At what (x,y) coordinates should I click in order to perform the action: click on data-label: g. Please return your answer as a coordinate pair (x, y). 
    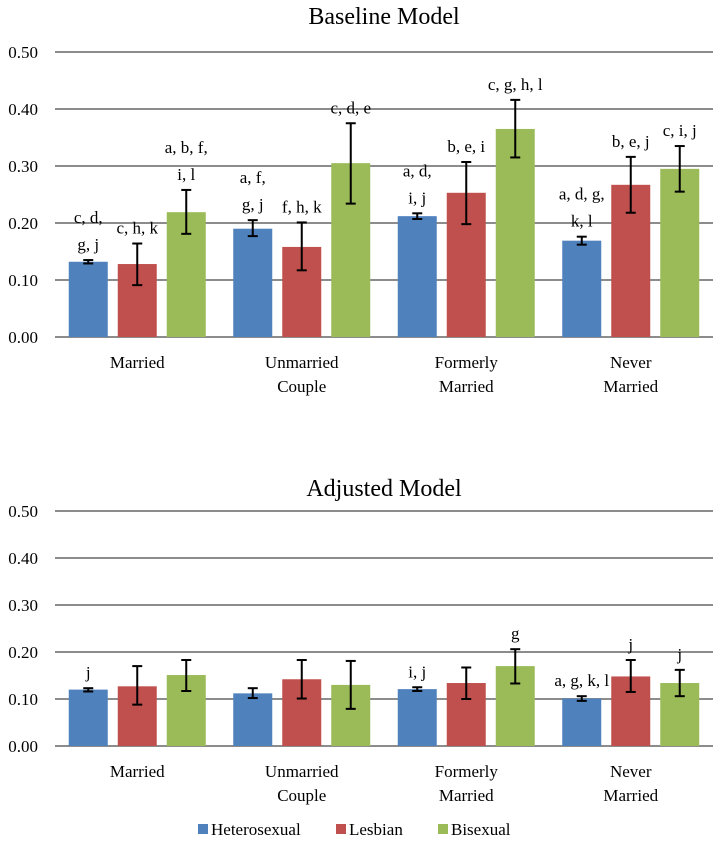
    Looking at the image, I should click on (515, 633).